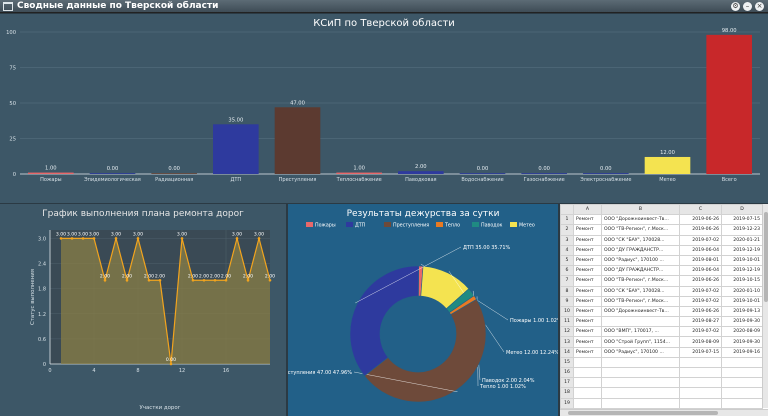 The height and width of the screenshot is (416, 768). I want to click on row-number: 8, so click(567, 291).